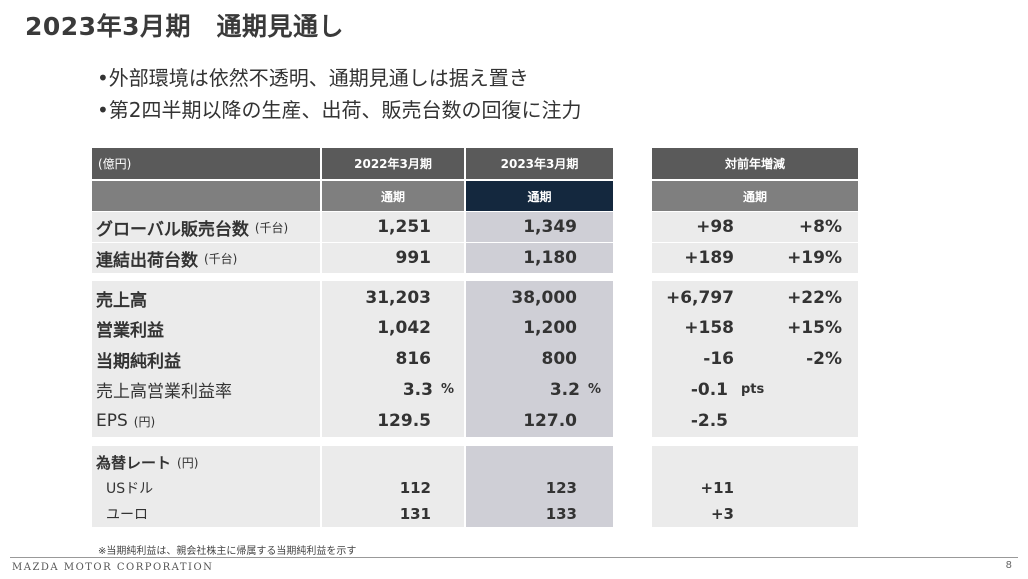  Describe the element at coordinates (138, 361) in the screenshot. I see `row-label: 当期純利益` at that location.